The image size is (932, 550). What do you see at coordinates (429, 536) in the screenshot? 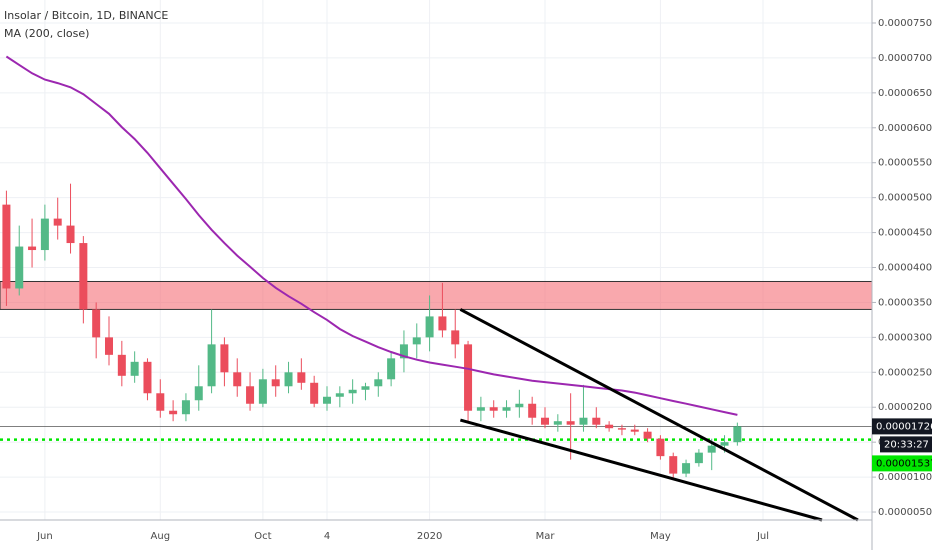
I see `x-tick-label: 2020` at bounding box center [429, 536].